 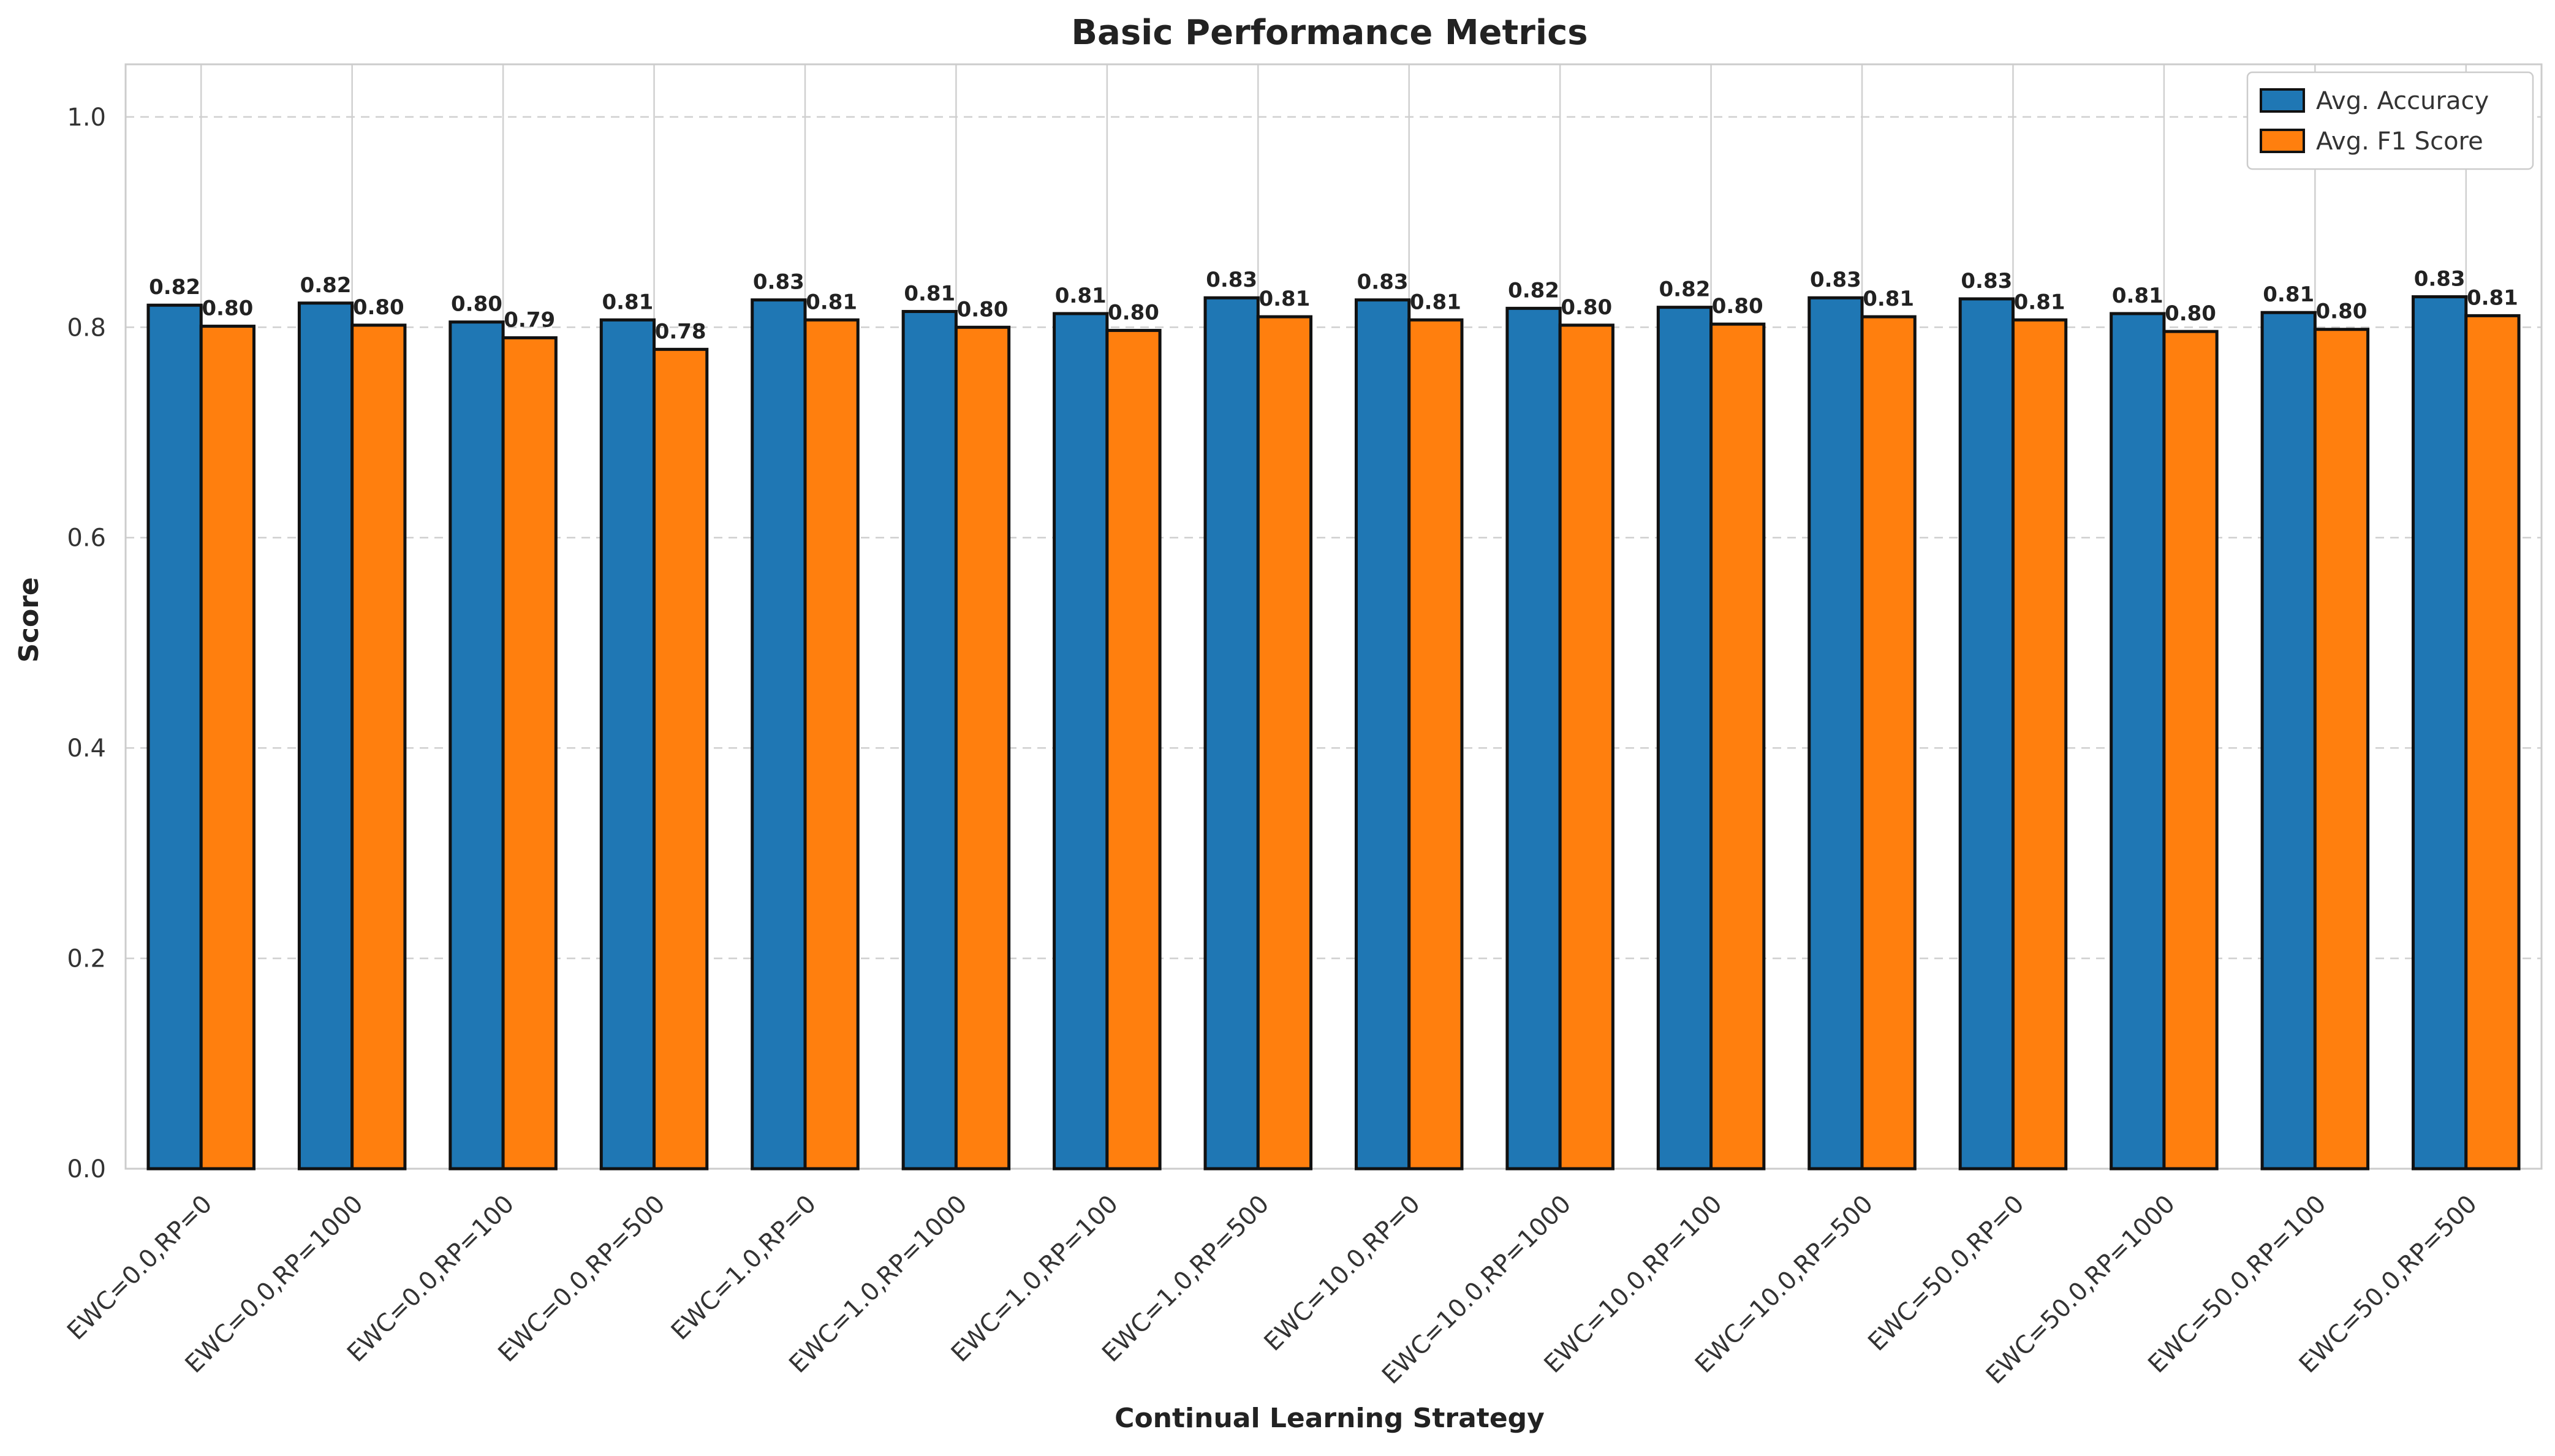 I want to click on legend: Avg. Accuracy Avg. F1 Score, so click(x=2390, y=120).